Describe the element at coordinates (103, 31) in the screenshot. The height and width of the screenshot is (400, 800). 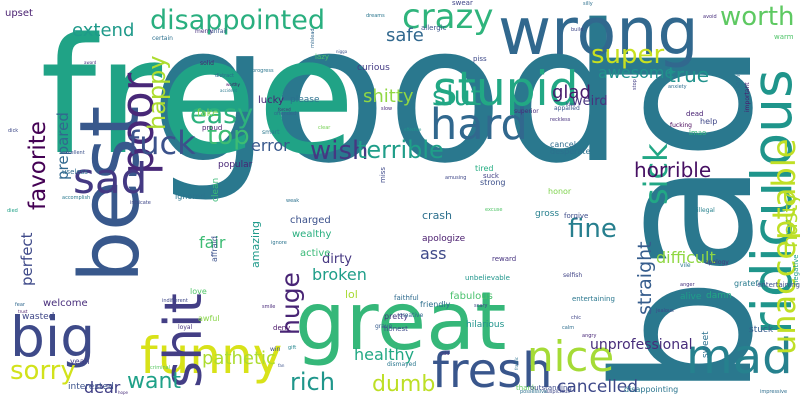
I see `word: extend` at that location.